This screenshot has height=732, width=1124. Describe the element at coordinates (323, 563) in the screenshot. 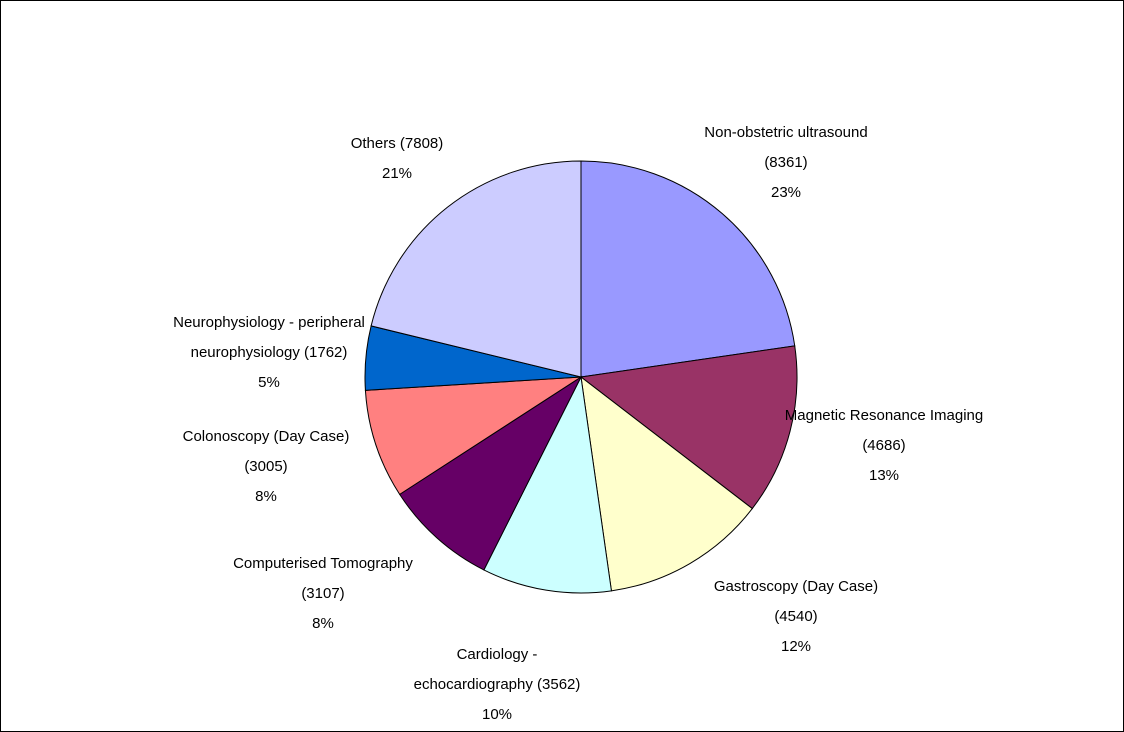

I see `slice-label-line: Computerised Tomography` at that location.